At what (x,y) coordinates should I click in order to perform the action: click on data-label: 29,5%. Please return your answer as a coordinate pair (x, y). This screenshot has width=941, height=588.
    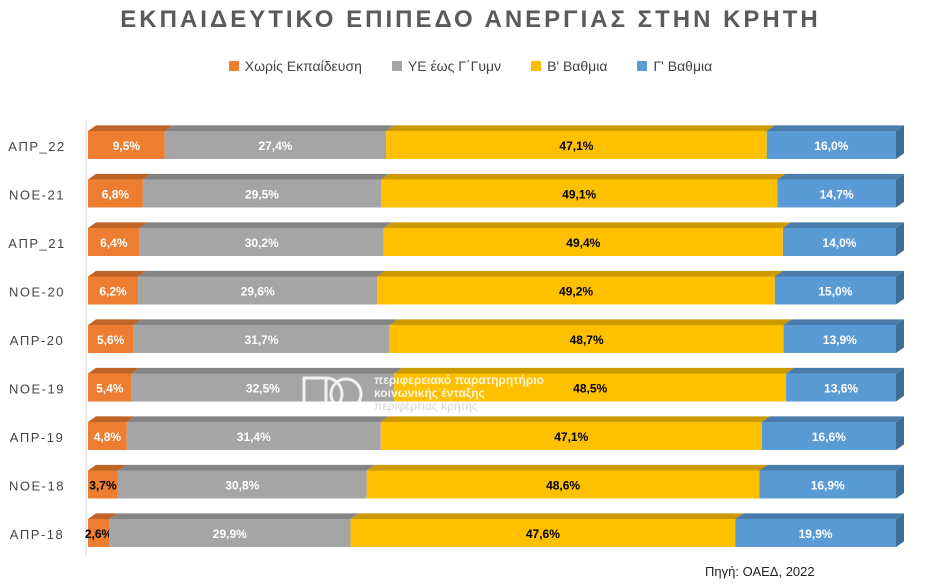
    Looking at the image, I should click on (262, 195).